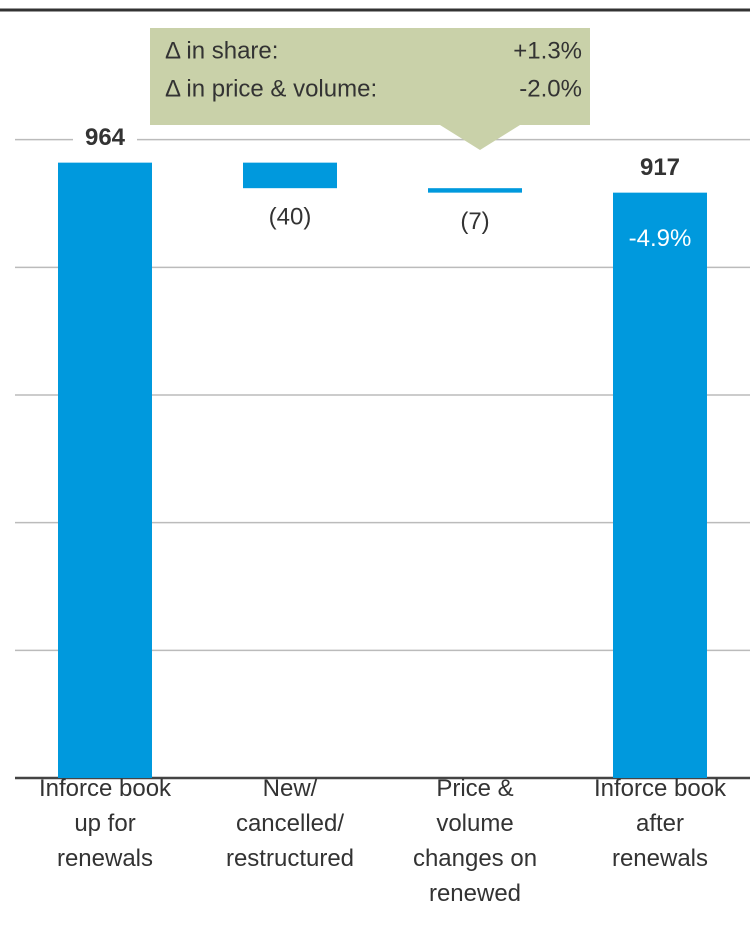 Image resolution: width=750 pixels, height=928 pixels. Describe the element at coordinates (271, 88) in the screenshot. I see `callout-label: Δ in price & volume:` at that location.